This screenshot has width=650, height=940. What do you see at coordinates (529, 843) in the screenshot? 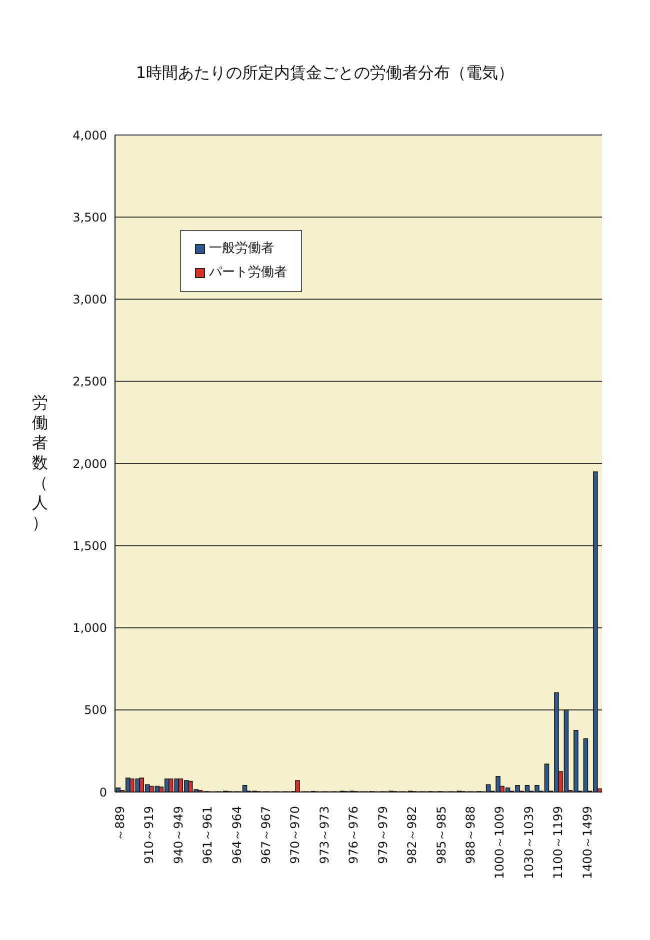
I see `x-tick-label: 1030～1039` at bounding box center [529, 843].